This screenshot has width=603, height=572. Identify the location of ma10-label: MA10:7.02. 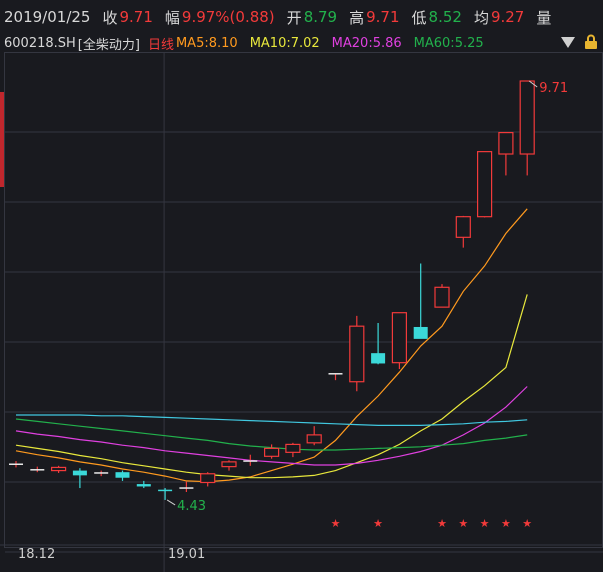
(284, 43).